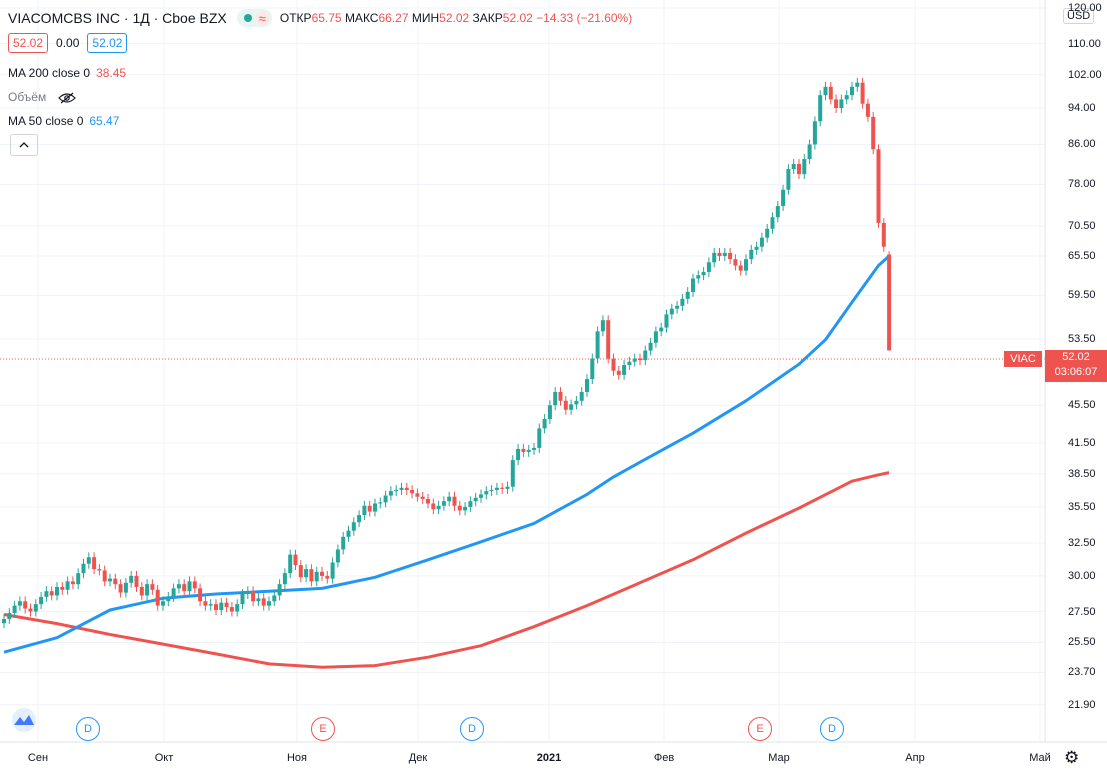  I want to click on price-axis-tick: 30.00, so click(1082, 575).